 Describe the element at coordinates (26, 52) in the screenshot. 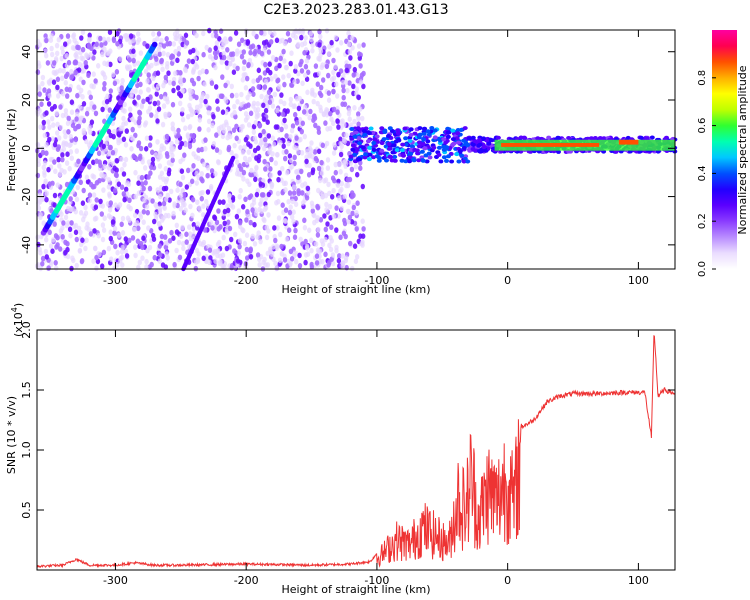

I see `y-tick-label: 40` at that location.